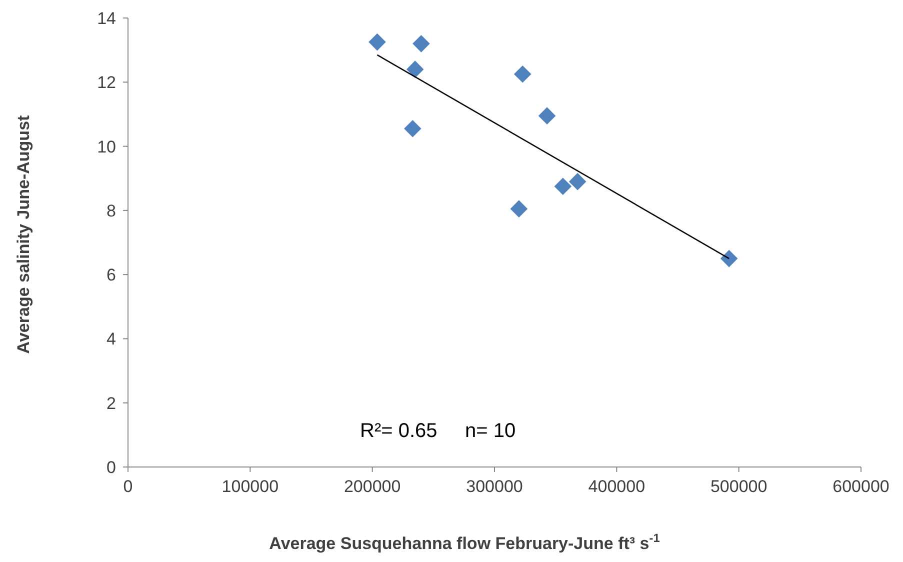 The width and height of the screenshot is (903, 562). Describe the element at coordinates (464, 542) in the screenshot. I see `x-axis-title: Average Susquehanna flow February-June ft³ s$^{-1}$` at that location.